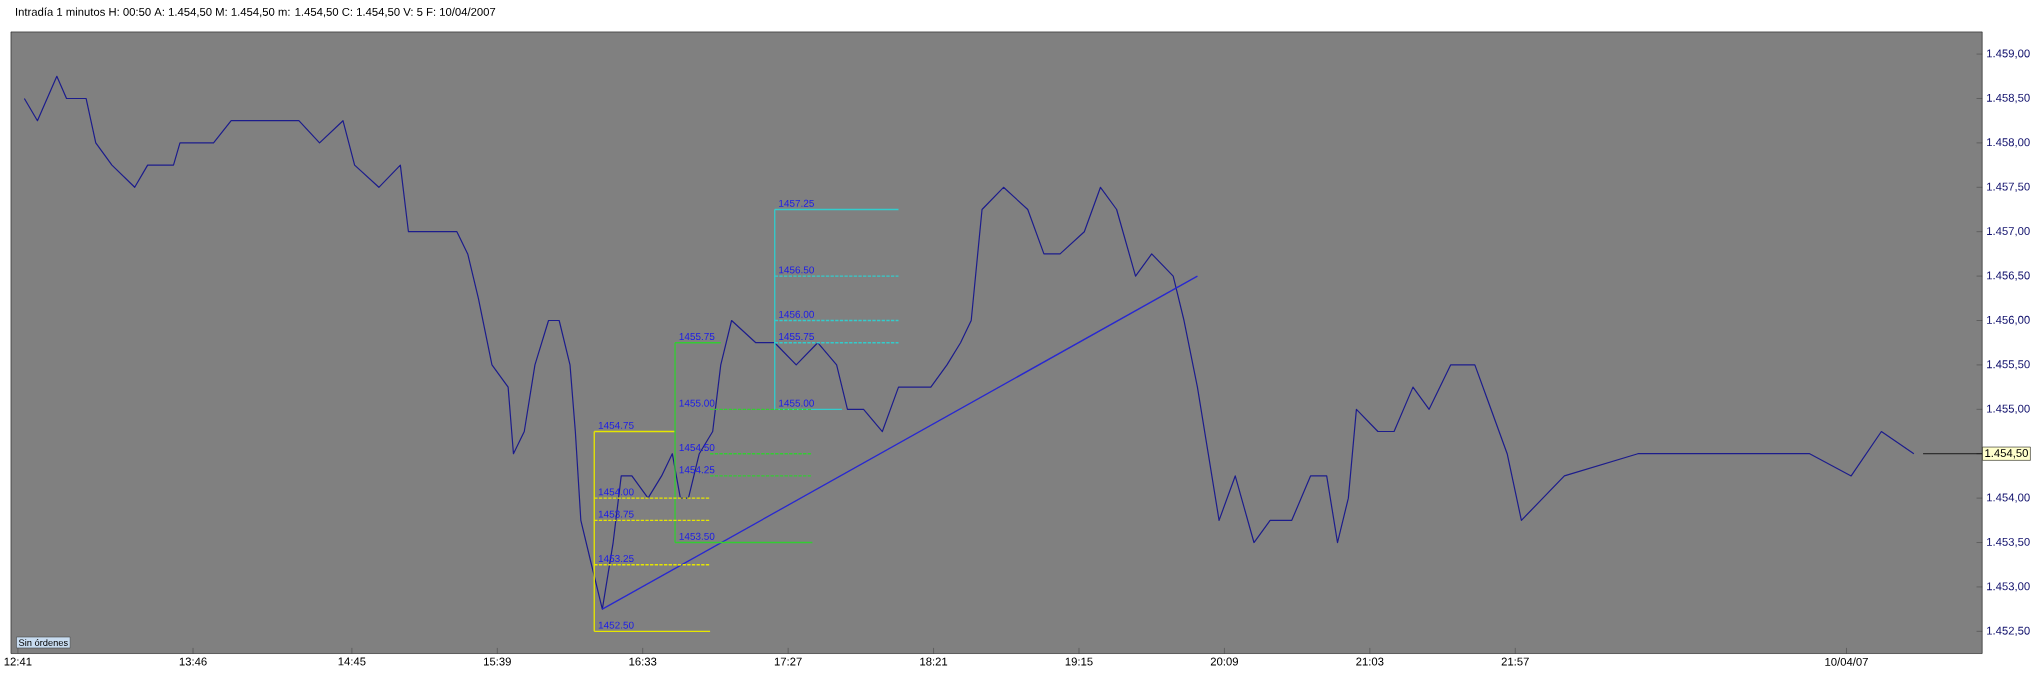 The width and height of the screenshot is (2038, 685). What do you see at coordinates (1370, 661) in the screenshot?
I see `x-tick-label: 21:03` at bounding box center [1370, 661].